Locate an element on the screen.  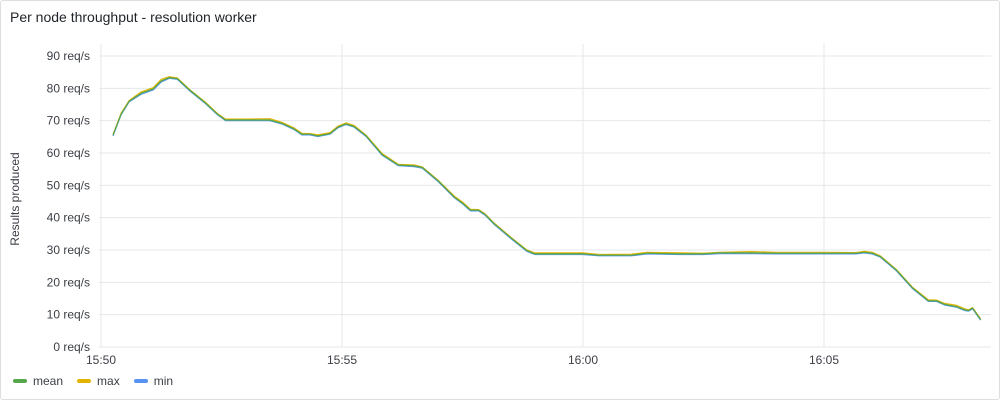
x-tick-label: 15:50 is located at coordinates (101, 360).